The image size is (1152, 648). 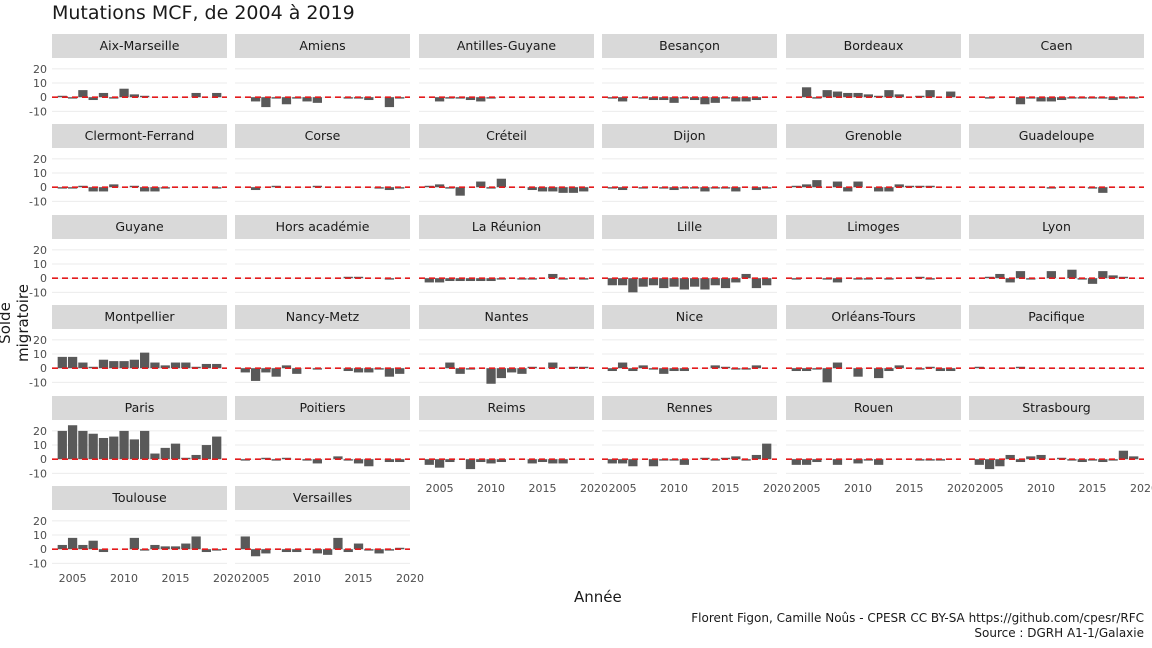 I want to click on facet-label-nantes: Nantes, so click(x=506, y=316).